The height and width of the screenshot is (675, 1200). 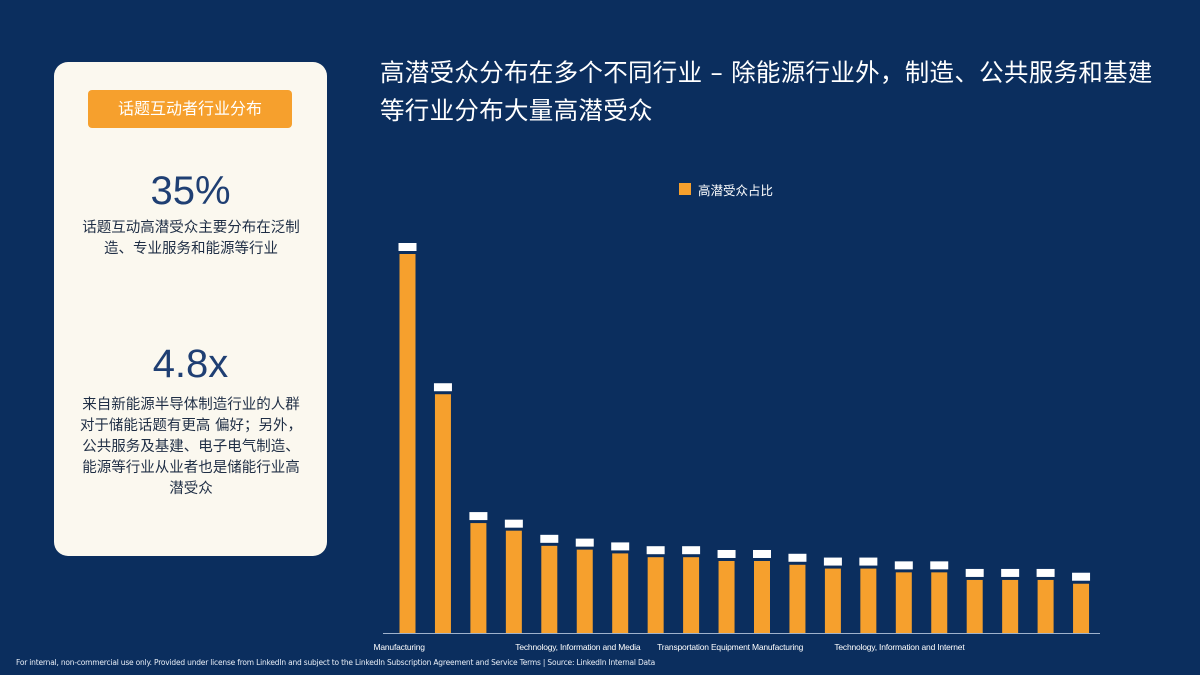 What do you see at coordinates (191, 238) in the screenshot?
I see `stat-1-description: 话题互动高潜受众主要分布在泛制造、专业服务和能源等行业` at bounding box center [191, 238].